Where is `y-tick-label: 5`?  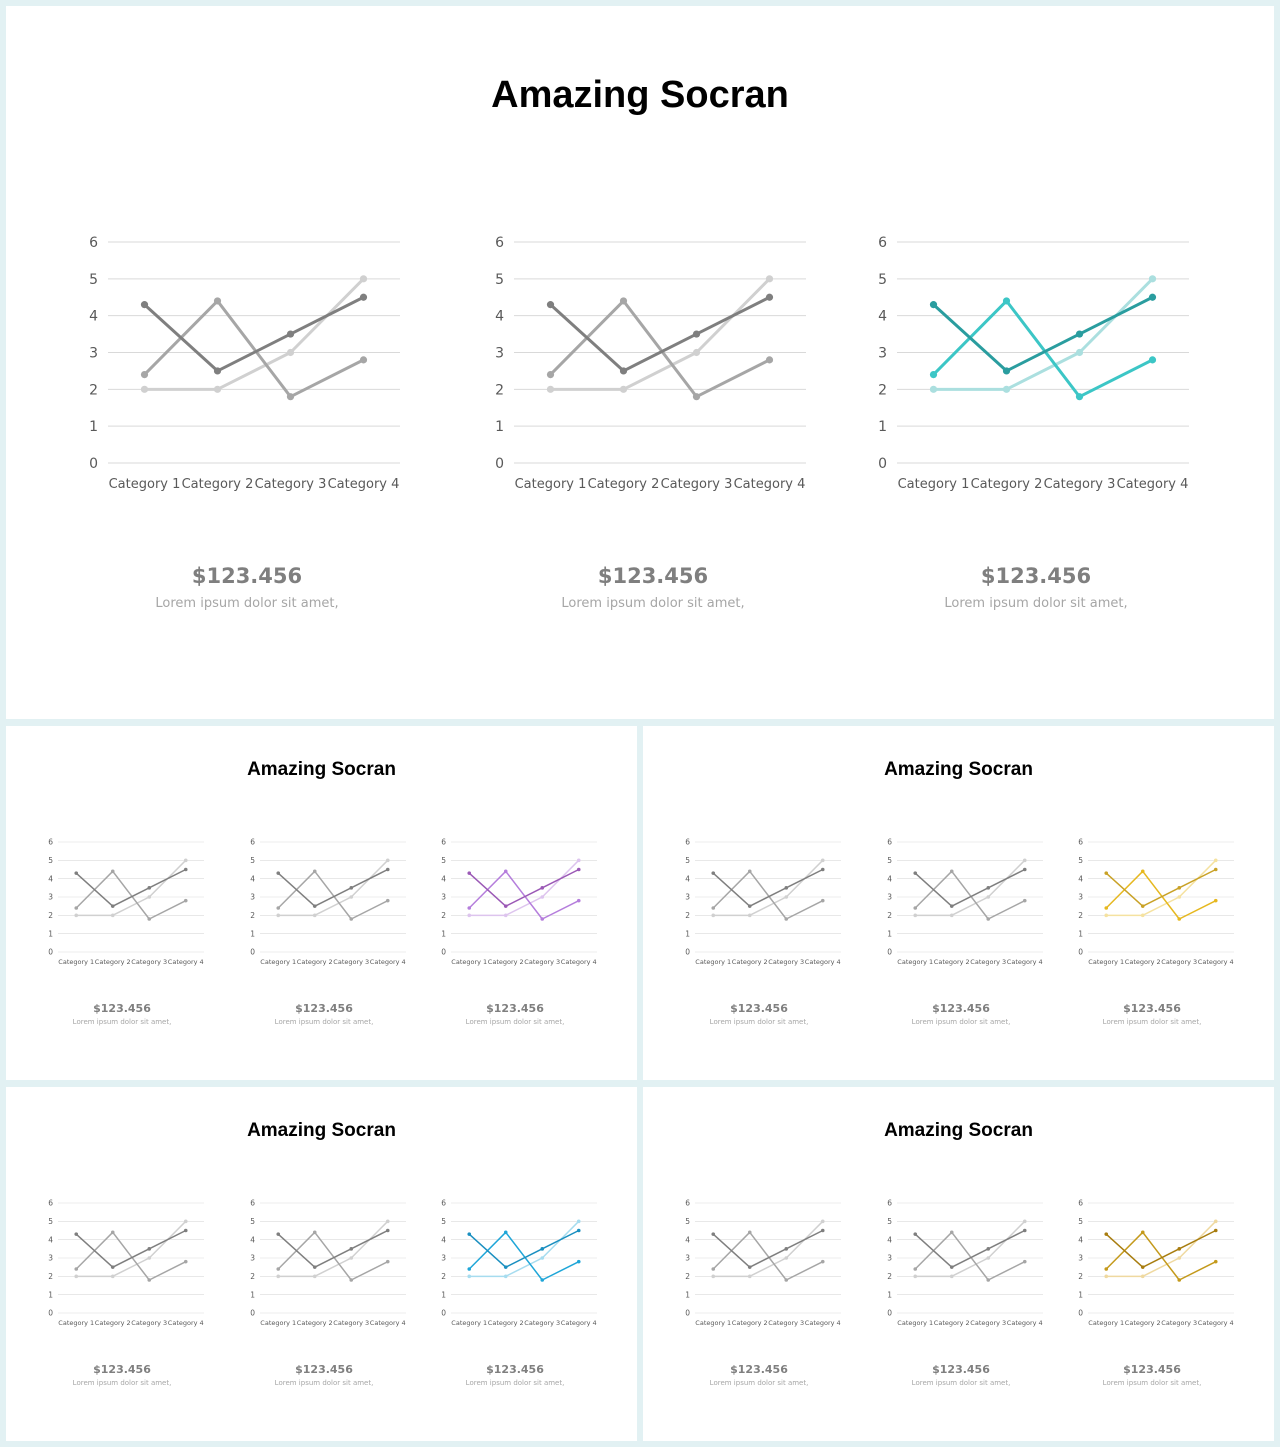 y-tick-label: 5 is located at coordinates (443, 860).